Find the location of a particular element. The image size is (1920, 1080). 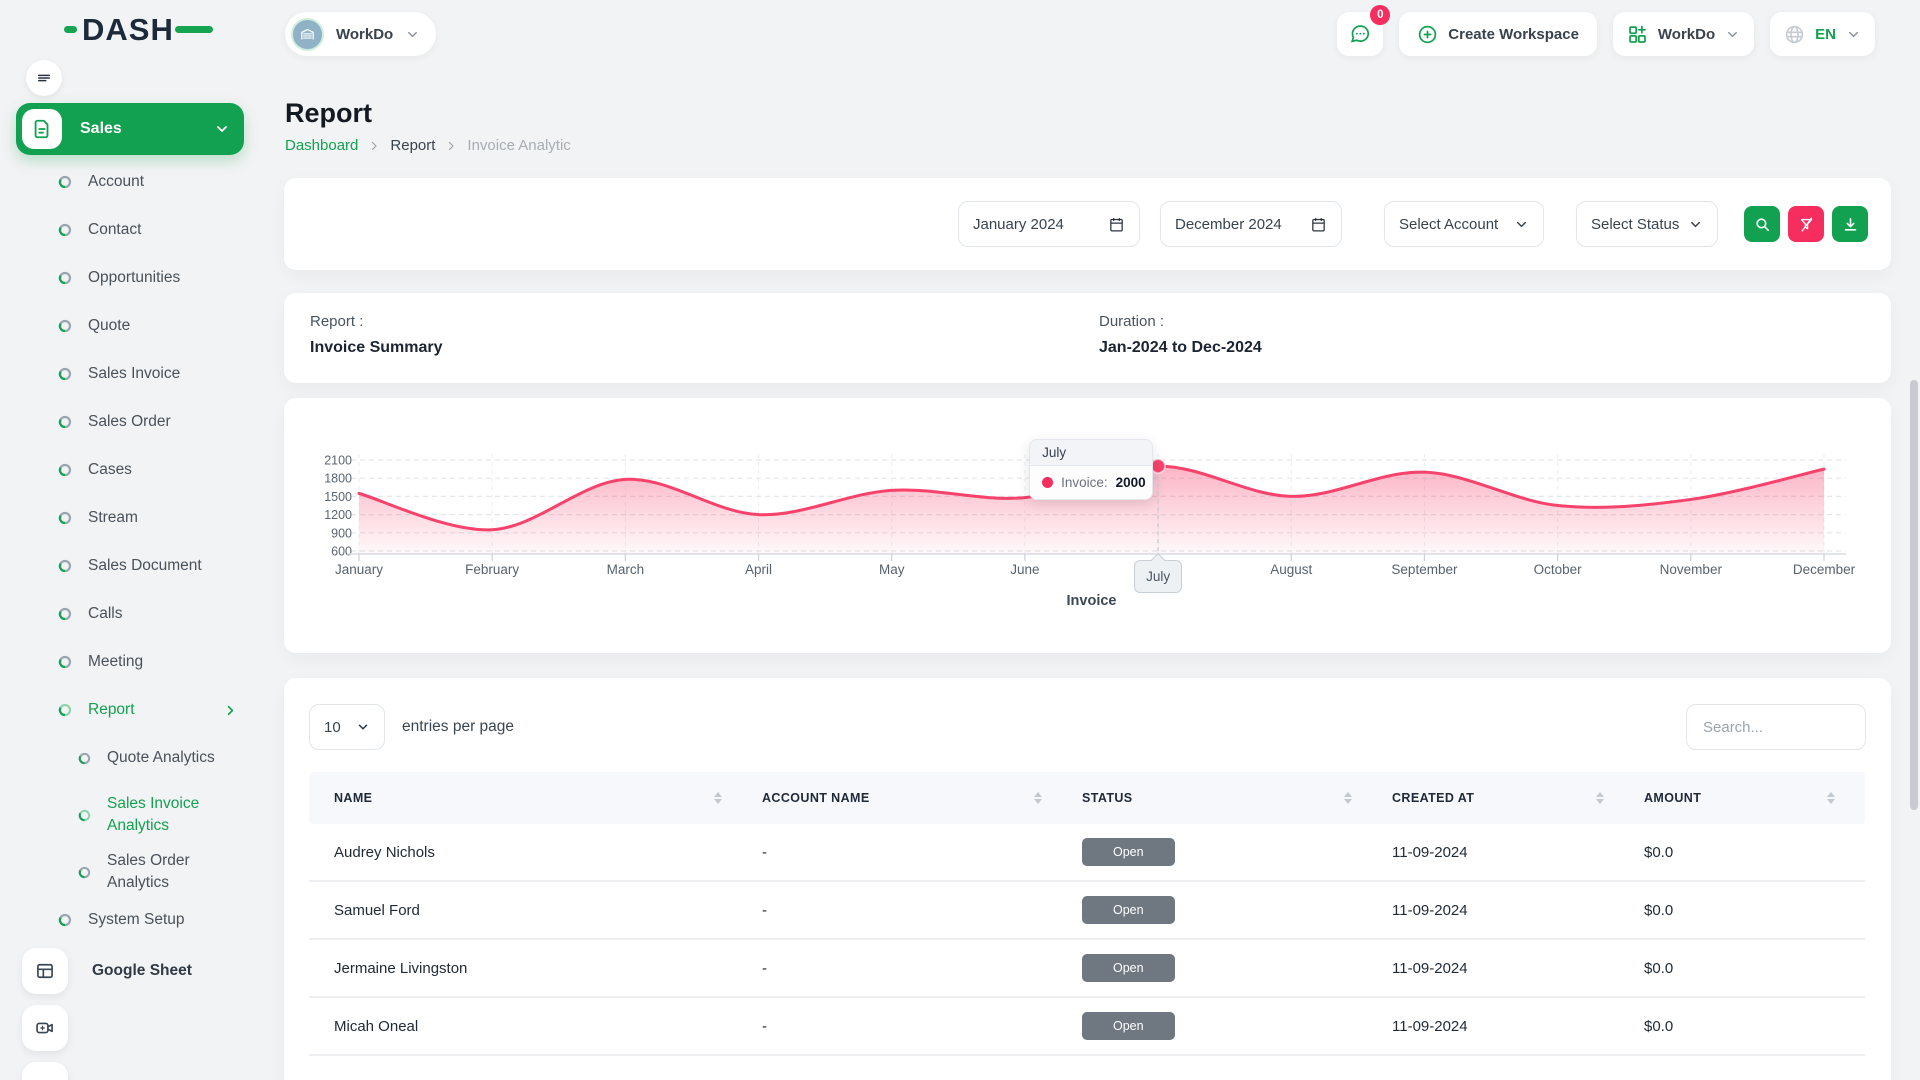

sidebar-item-sales-order-analytics: Sales Order Analytics is located at coordinates (134, 872).